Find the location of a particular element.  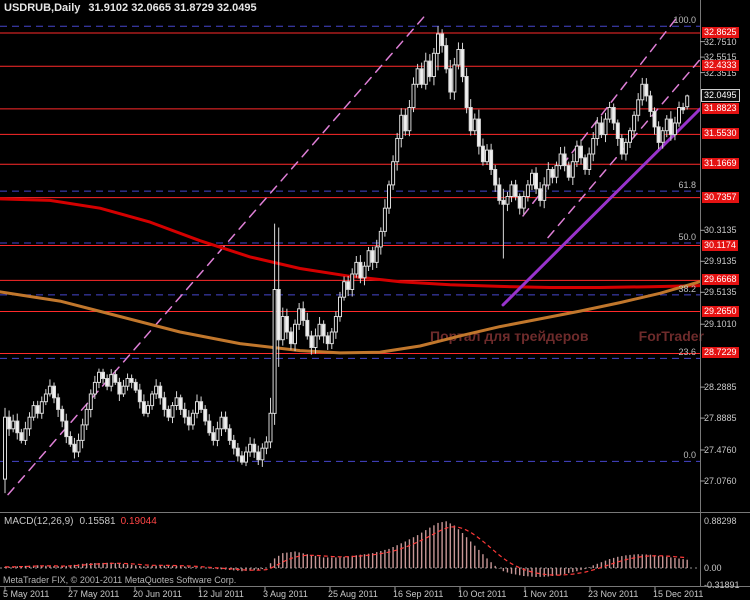

trendline-pink-channel is located at coordinates (623, 148).